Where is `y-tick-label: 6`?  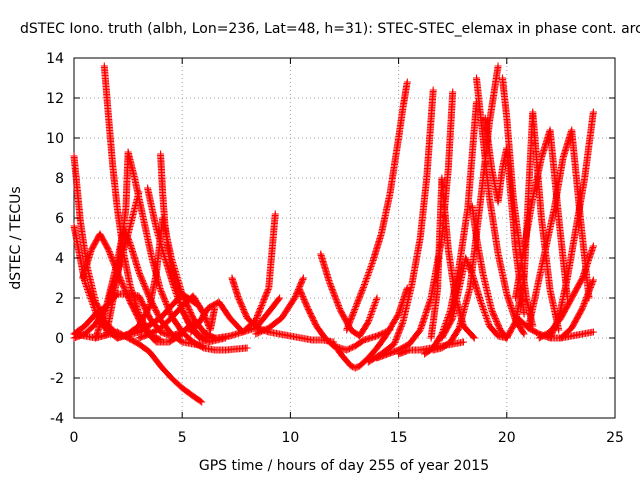
y-tick-label: 6 is located at coordinates (59, 219).